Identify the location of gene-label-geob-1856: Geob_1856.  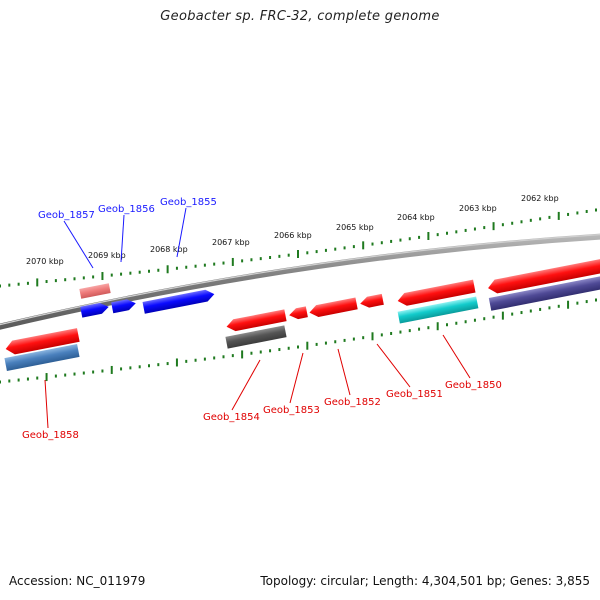
(126, 209).